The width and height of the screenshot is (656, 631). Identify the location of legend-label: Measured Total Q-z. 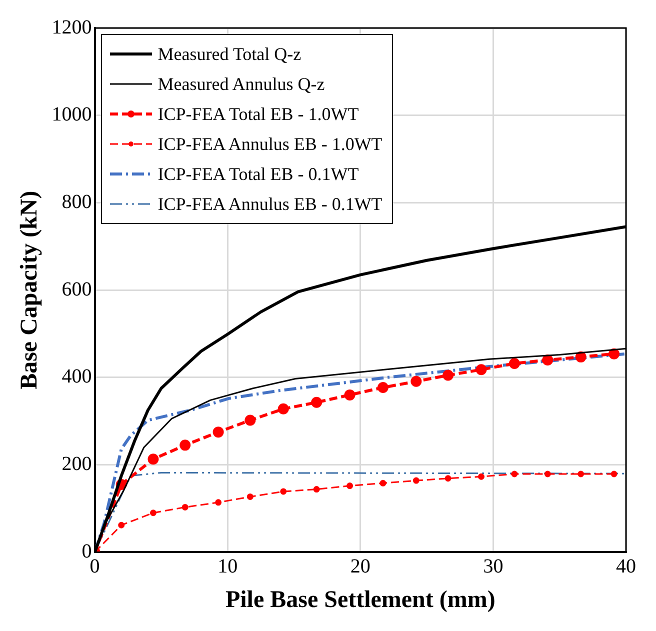
(230, 54).